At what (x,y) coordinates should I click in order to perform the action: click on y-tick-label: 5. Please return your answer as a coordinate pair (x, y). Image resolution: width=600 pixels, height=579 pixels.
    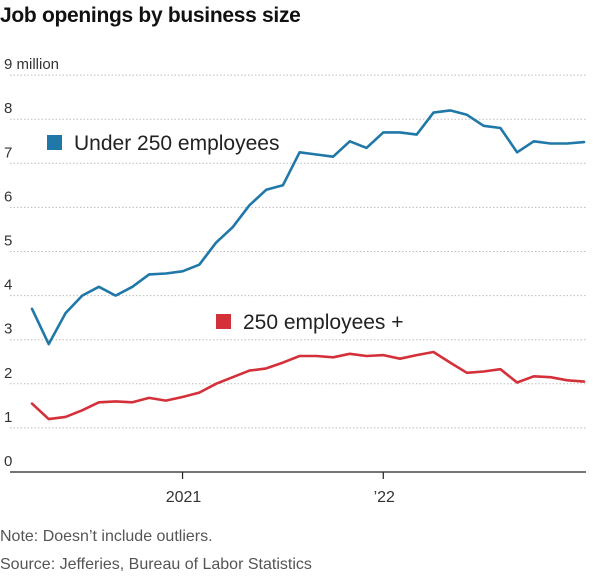
    Looking at the image, I should click on (8, 241).